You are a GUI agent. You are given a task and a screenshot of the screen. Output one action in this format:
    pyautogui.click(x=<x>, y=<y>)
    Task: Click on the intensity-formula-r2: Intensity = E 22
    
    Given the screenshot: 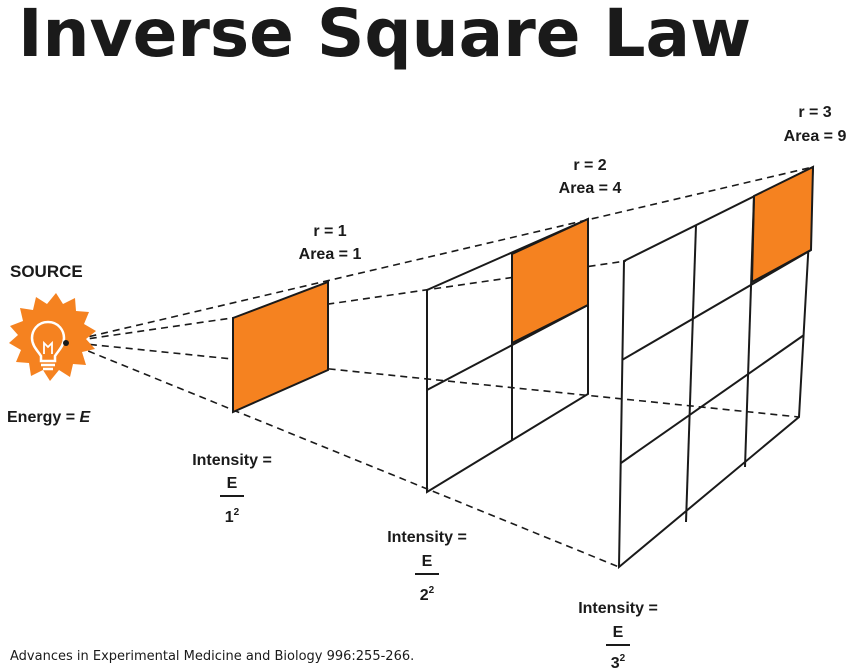 What is the action you would take?
    pyautogui.click(x=427, y=566)
    